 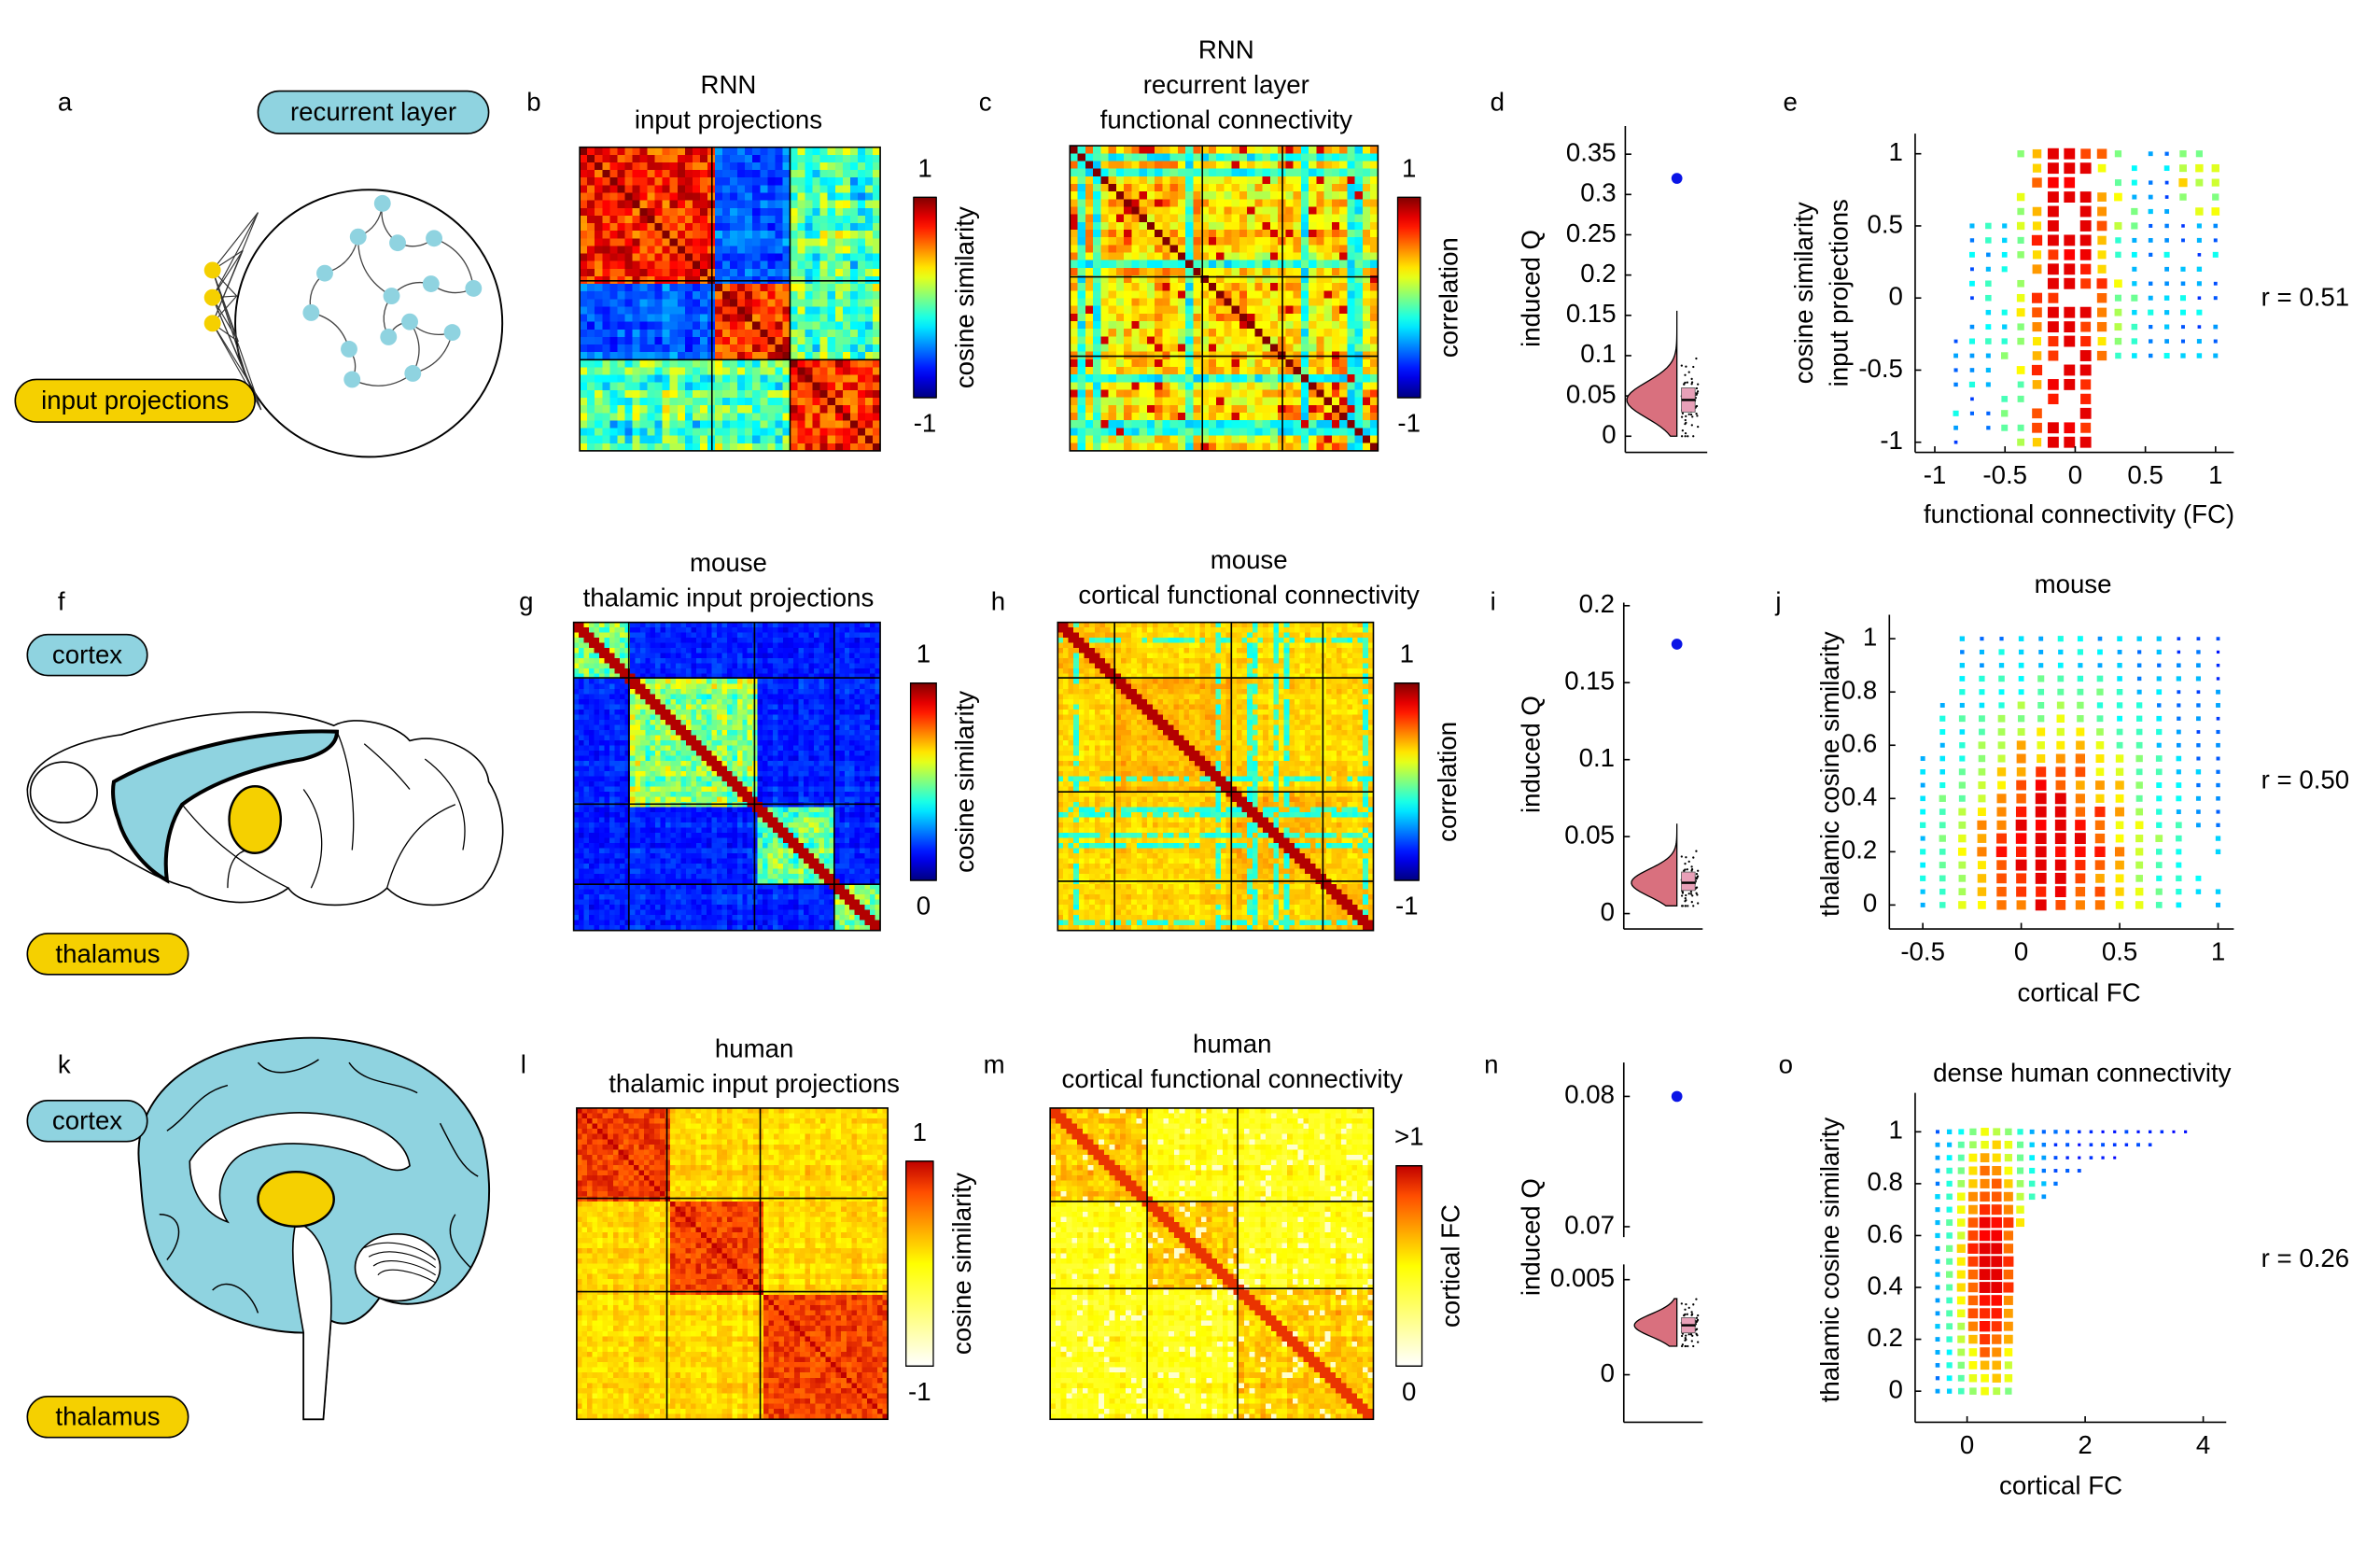 I want to click on y-tick-label: 0.05, so click(x=1591, y=393).